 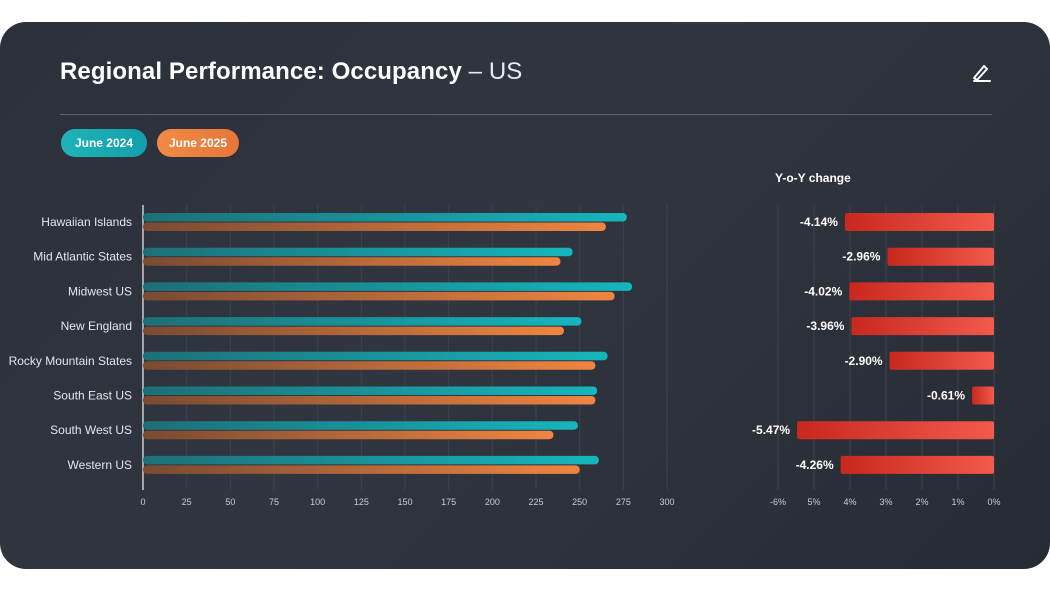 I want to click on x-tick-label: 125, so click(x=361, y=502).